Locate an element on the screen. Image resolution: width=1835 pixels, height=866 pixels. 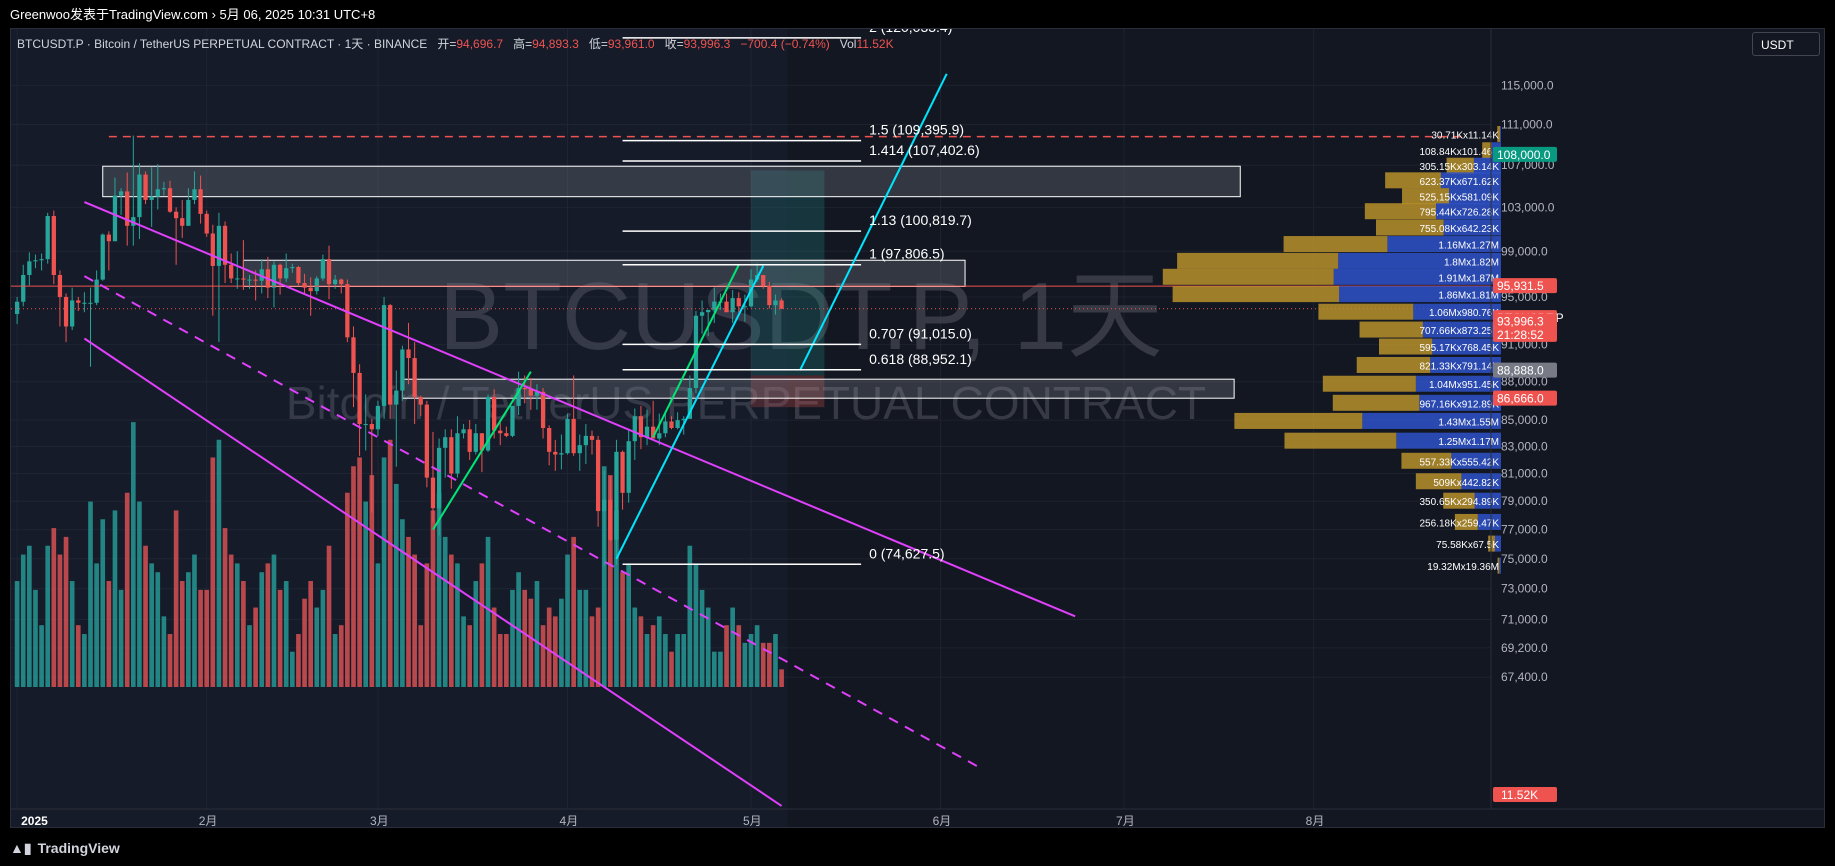
volume-value: 11.52K is located at coordinates (875, 44).